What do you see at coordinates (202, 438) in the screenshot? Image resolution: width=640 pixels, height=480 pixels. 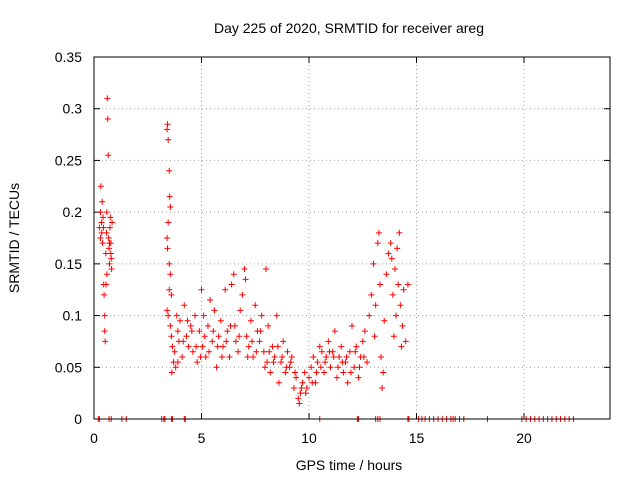 I see `x-tick-label: 5` at bounding box center [202, 438].